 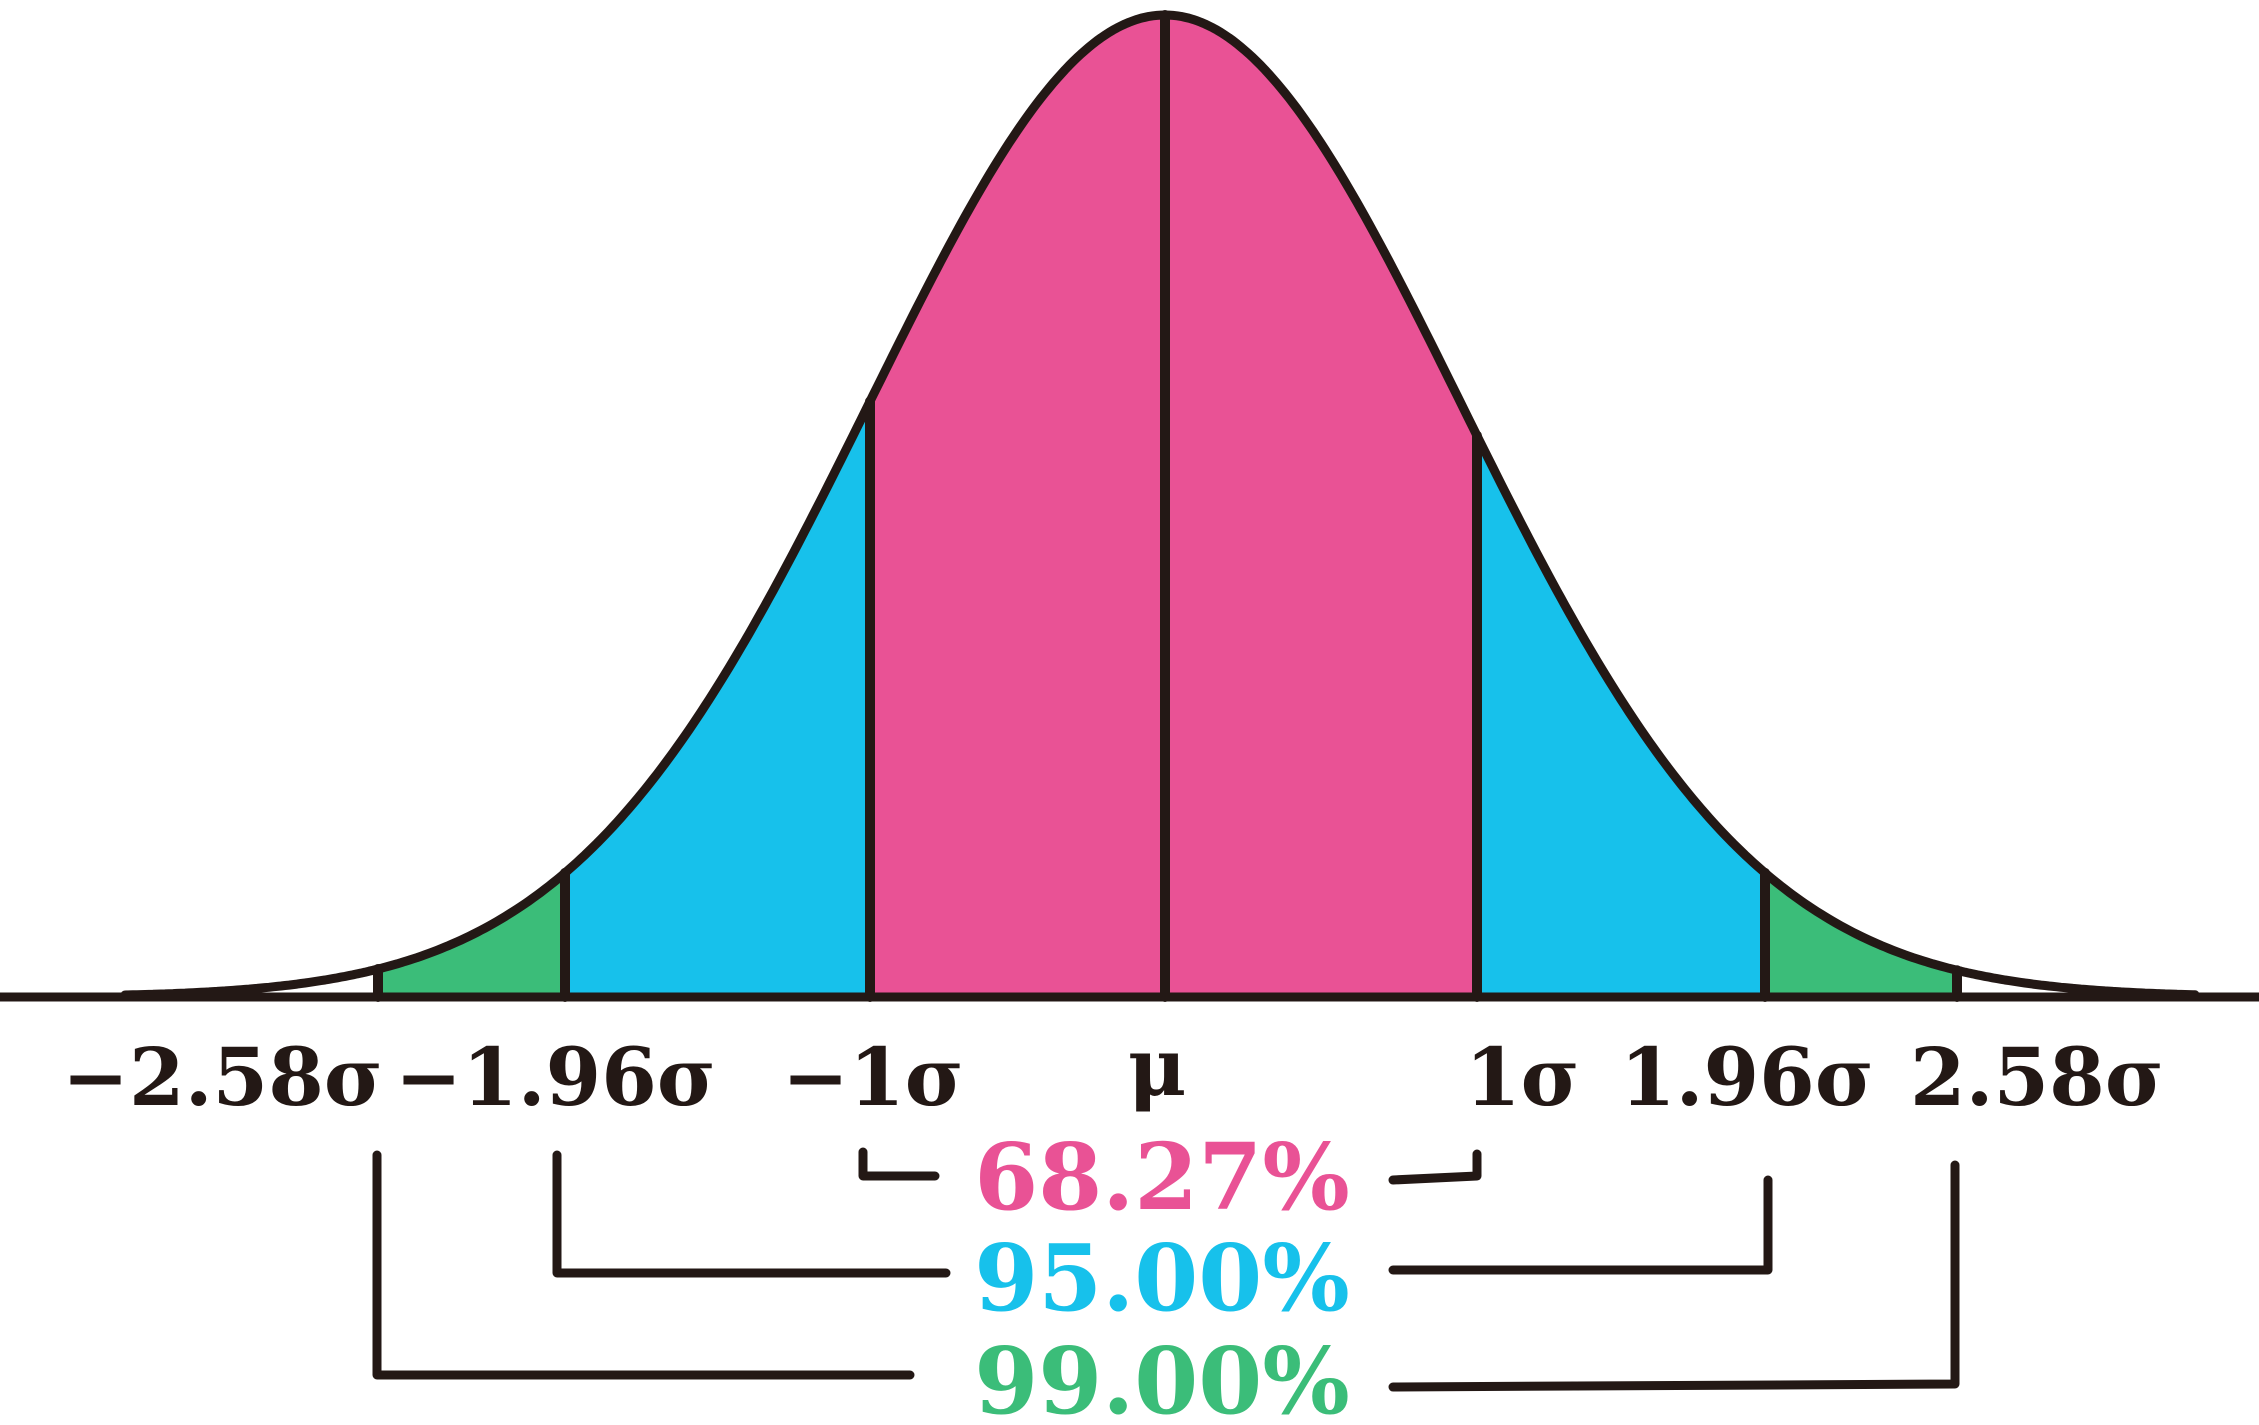 What do you see at coordinates (1435, 1167) in the screenshot?
I see `bracket-68-right` at bounding box center [1435, 1167].